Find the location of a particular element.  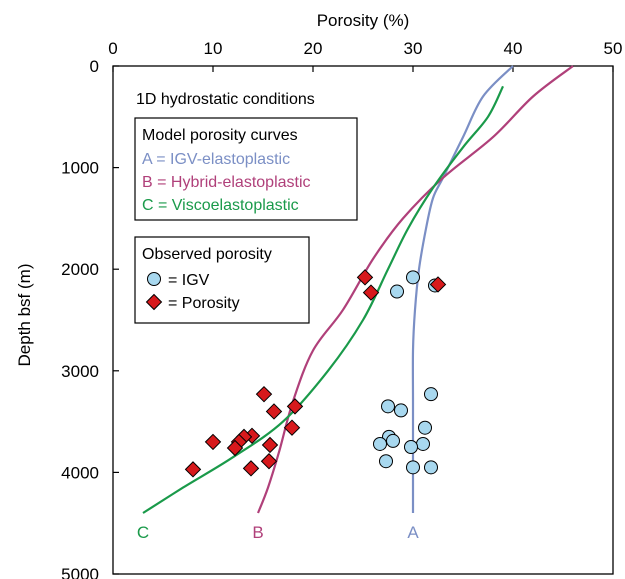

model-legend-entry-B: B = Hybrid-elastoplastic is located at coordinates (226, 182).